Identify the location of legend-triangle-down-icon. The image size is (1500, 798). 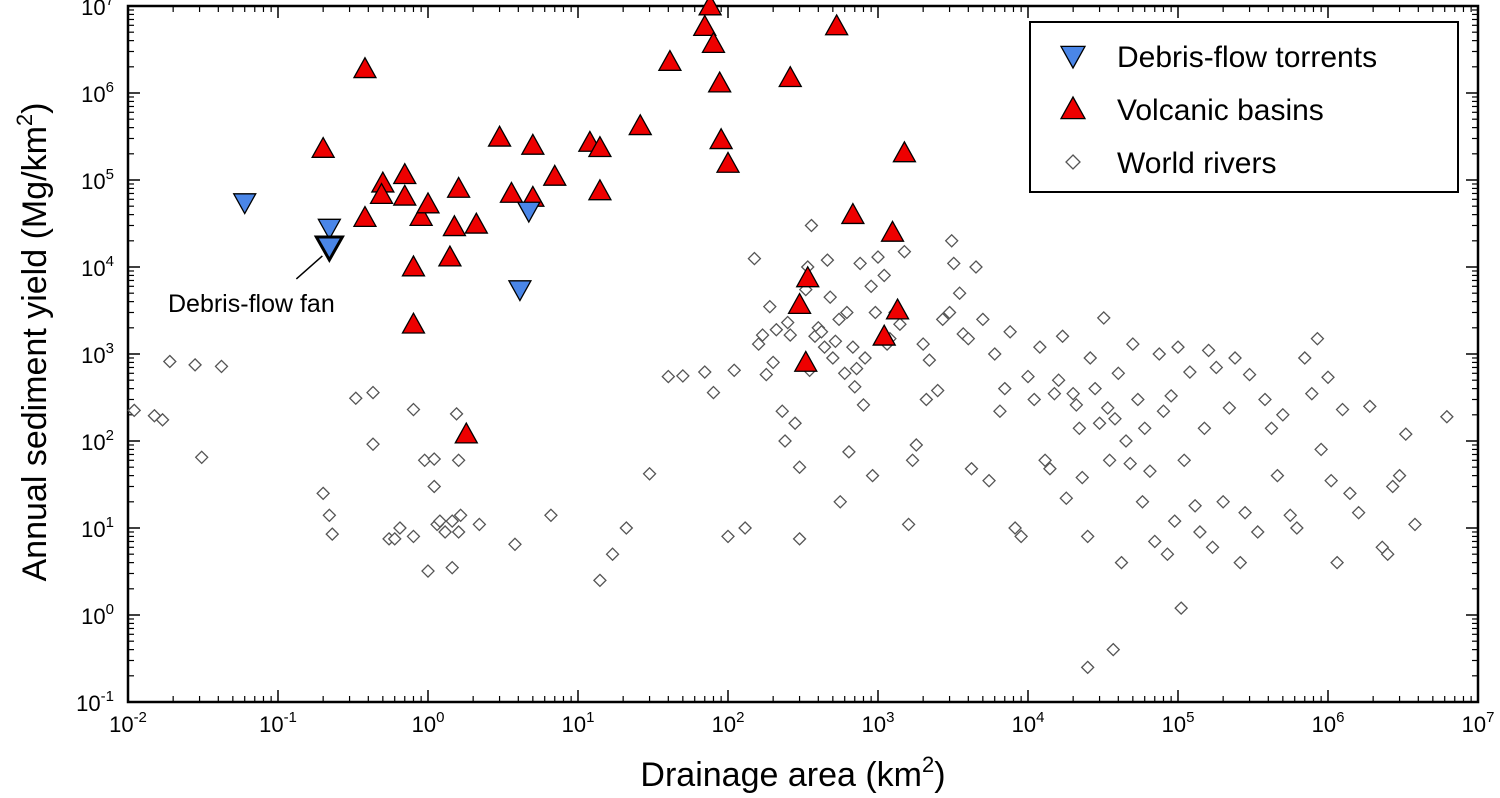
(1073, 57).